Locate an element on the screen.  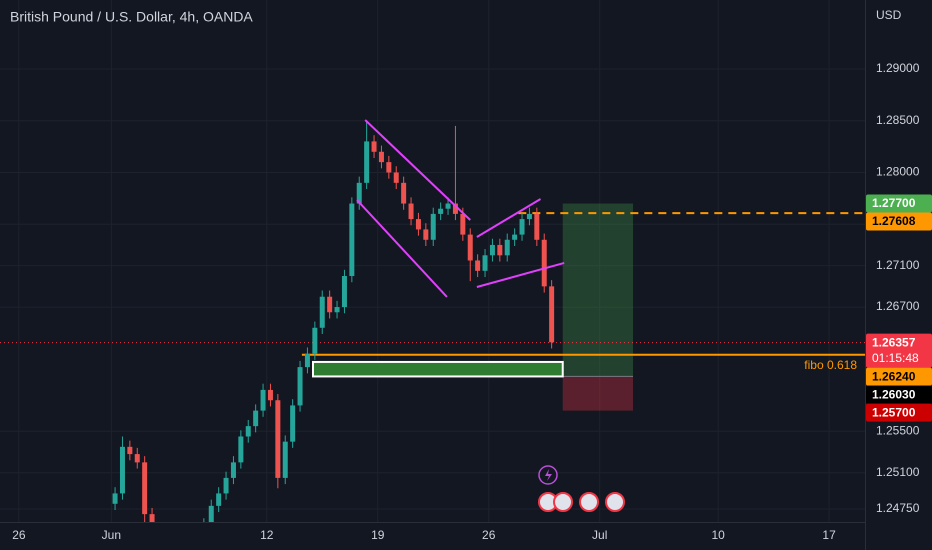
price-label: 1.26240 is located at coordinates (894, 376).